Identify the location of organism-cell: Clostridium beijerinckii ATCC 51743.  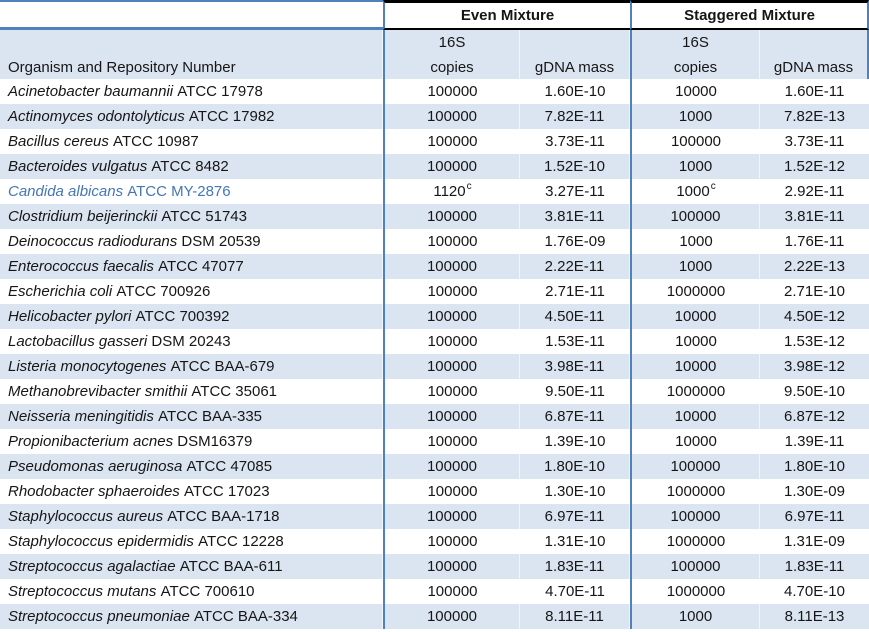
(191, 216).